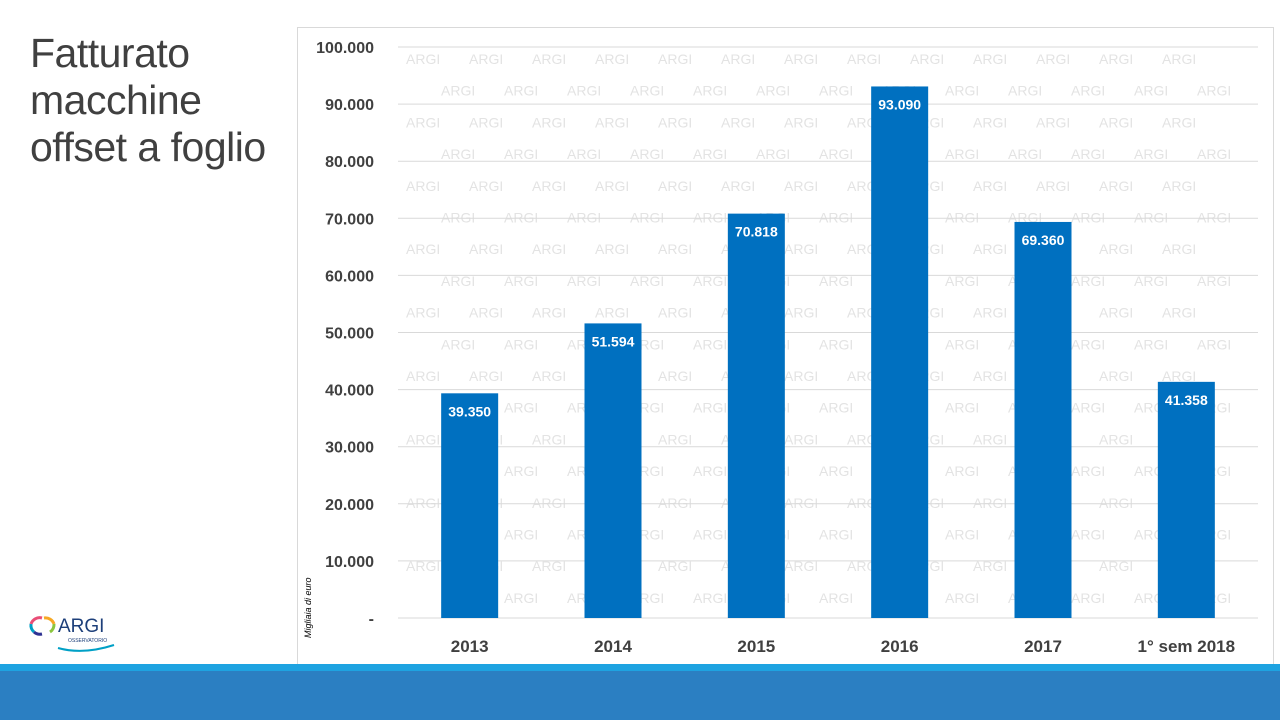 This screenshot has width=1280, height=720. I want to click on y-tick-label: -, so click(371, 619).